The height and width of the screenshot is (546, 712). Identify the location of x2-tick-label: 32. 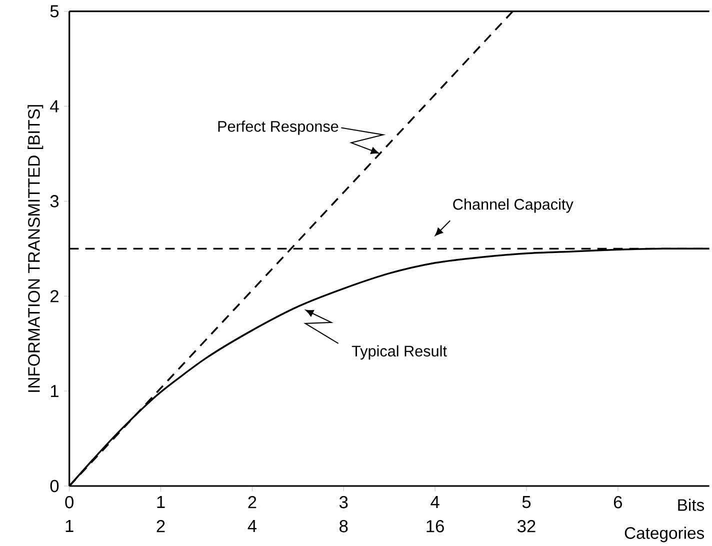
(527, 526).